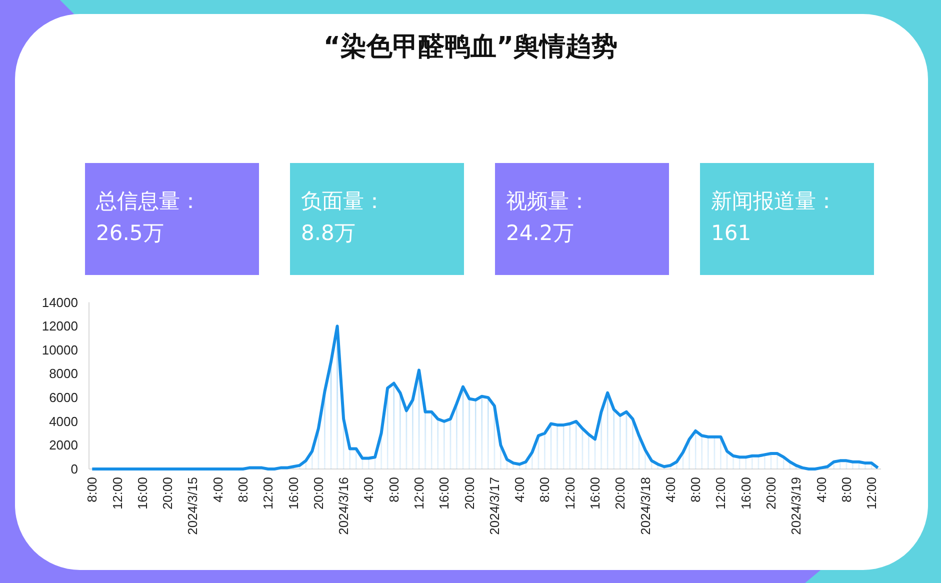  Describe the element at coordinates (645, 506) in the screenshot. I see `x-tick-label: 2024/3/18` at that location.